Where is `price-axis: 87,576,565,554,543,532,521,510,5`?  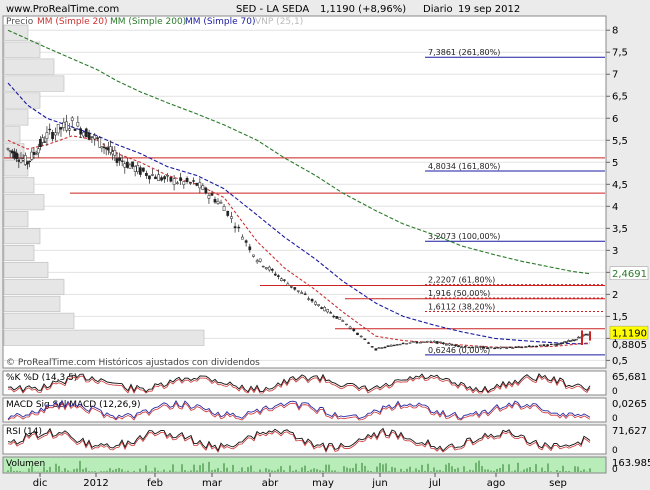 price-axis: 87,576,565,554,543,532,521,510,5 is located at coordinates (617, 196).